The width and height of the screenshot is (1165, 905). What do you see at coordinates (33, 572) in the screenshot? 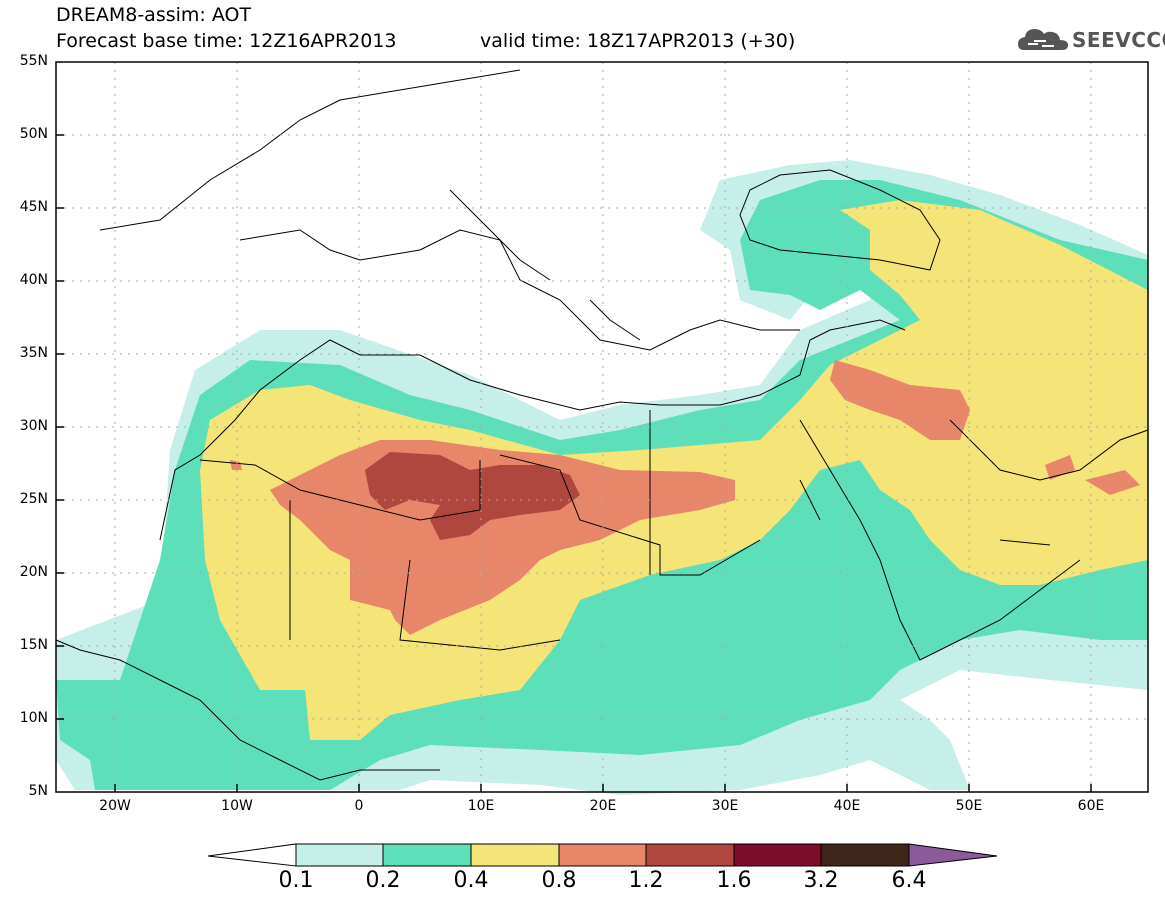
I see `lat-label: 20N` at bounding box center [33, 572].